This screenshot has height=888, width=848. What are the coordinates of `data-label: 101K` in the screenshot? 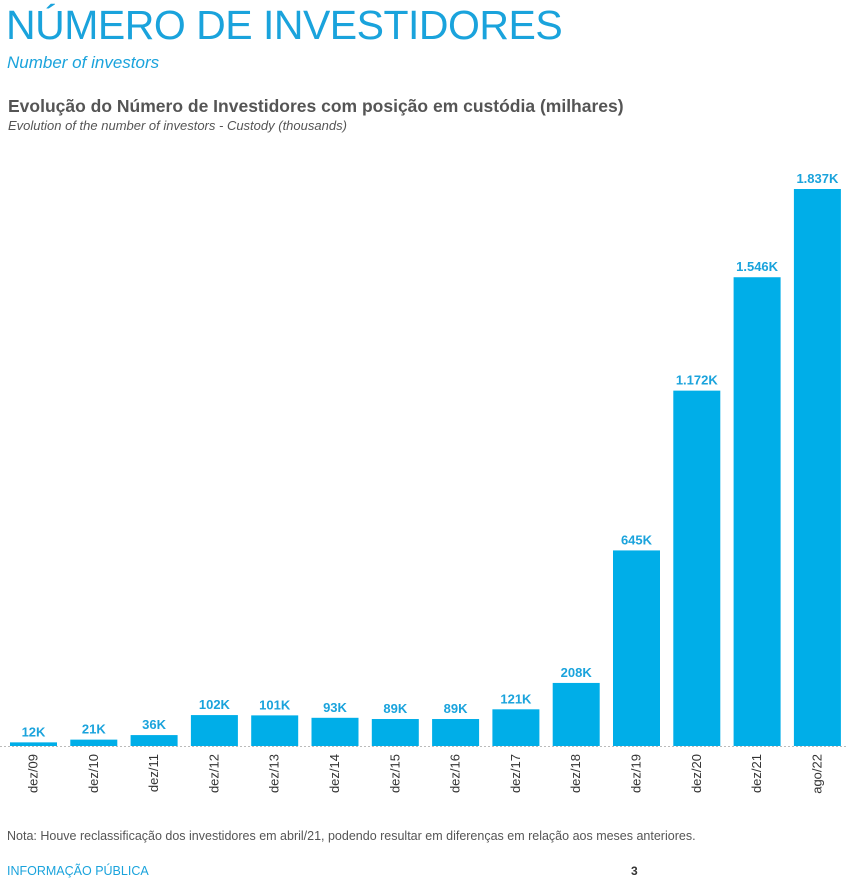 It's located at (275, 704).